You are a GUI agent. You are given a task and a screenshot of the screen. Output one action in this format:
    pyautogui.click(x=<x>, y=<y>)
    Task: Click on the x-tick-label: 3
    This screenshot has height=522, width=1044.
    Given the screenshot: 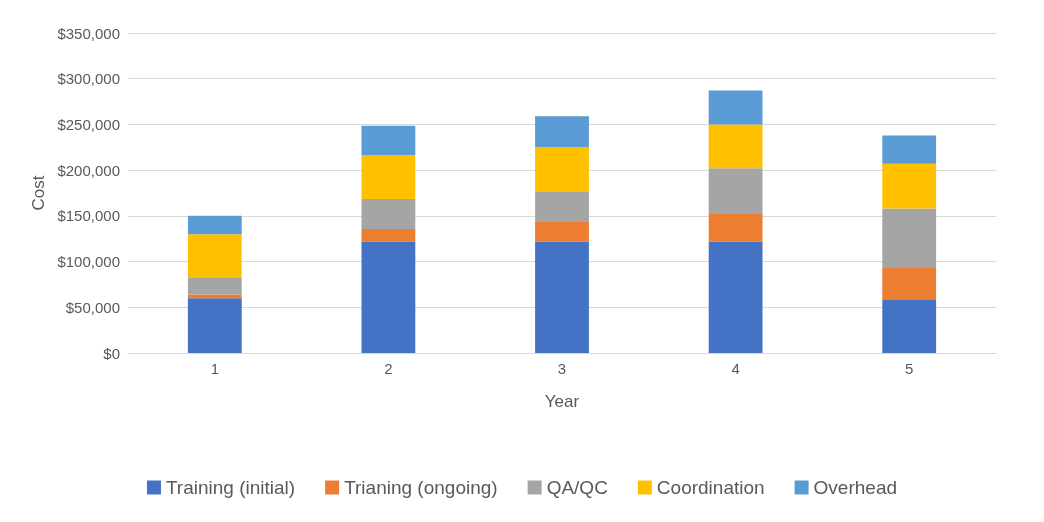 What is the action you would take?
    pyautogui.click(x=562, y=368)
    